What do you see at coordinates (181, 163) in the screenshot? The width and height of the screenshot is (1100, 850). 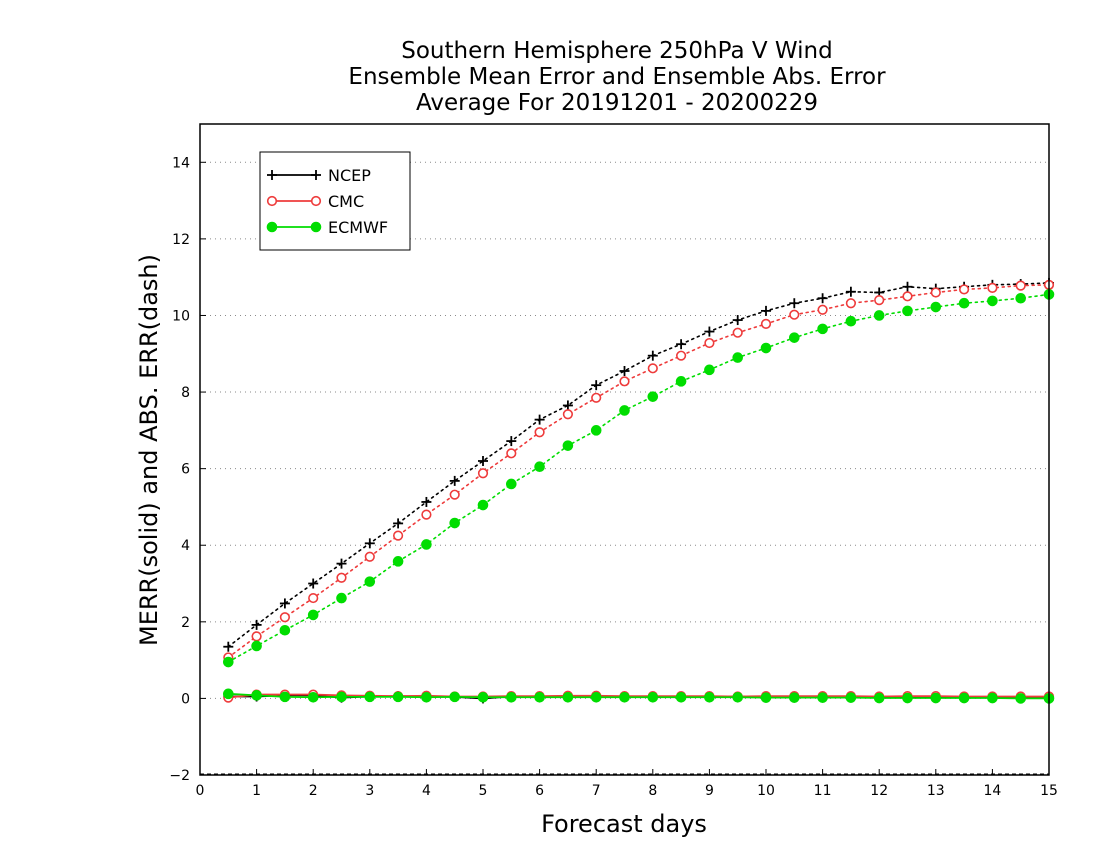 I see `y-tick-label: 14` at bounding box center [181, 163].